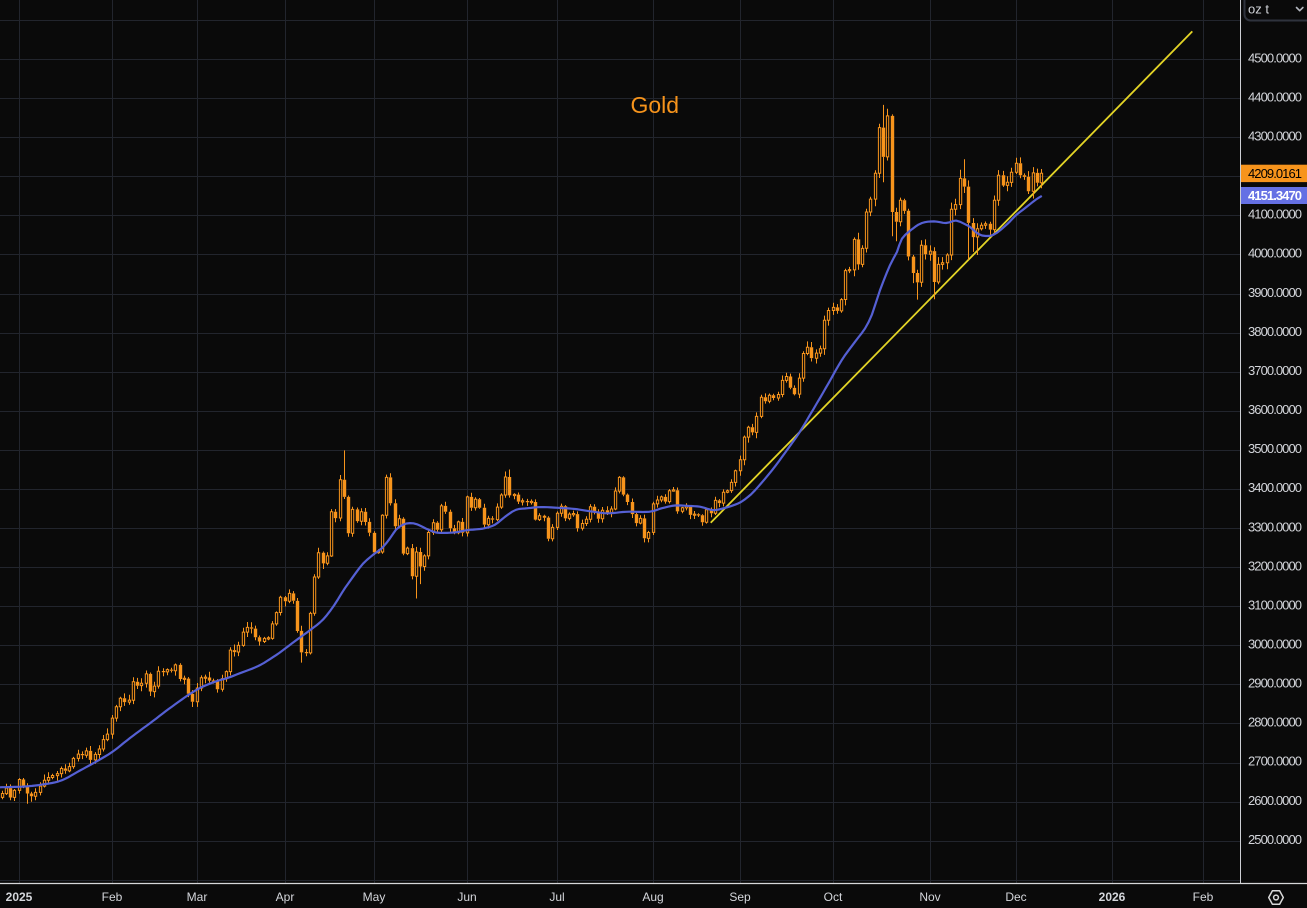 This screenshot has height=908, width=1307. I want to click on svg-text: 2800.0000, so click(1275, 722).